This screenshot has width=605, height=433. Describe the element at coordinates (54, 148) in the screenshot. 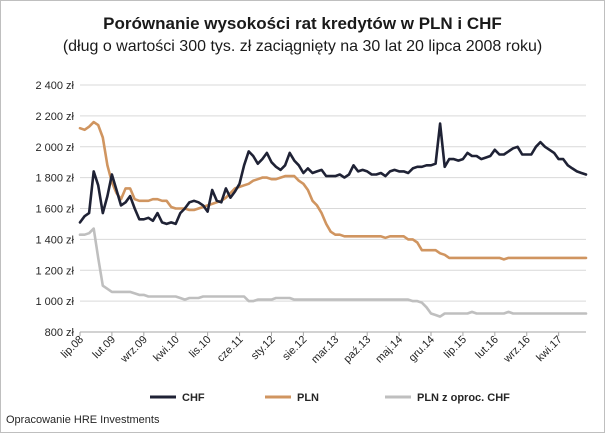

I see `y-tick-label: 2 000 zł` at that location.